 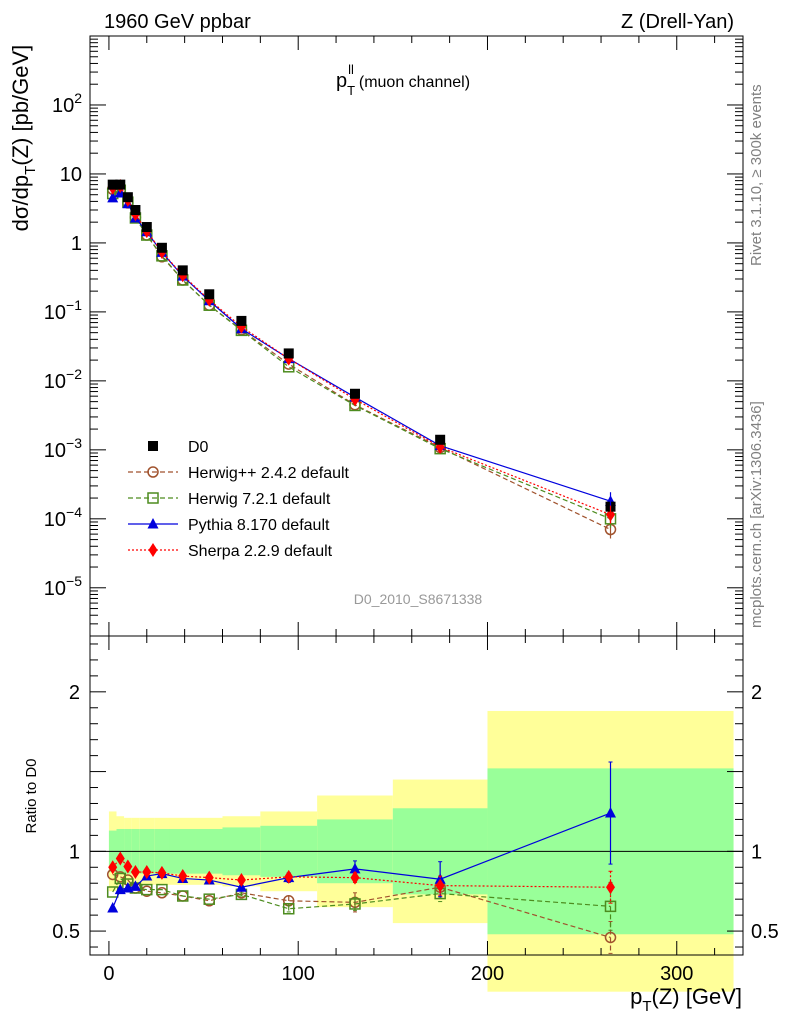 I want to click on x-tick-label: 200, so click(x=487, y=974).